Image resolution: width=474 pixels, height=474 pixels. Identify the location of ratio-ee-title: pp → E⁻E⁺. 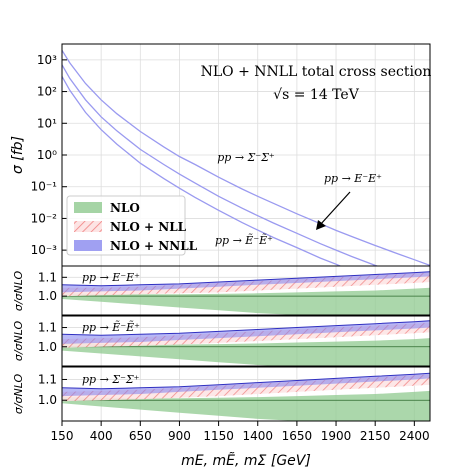
(111, 277).